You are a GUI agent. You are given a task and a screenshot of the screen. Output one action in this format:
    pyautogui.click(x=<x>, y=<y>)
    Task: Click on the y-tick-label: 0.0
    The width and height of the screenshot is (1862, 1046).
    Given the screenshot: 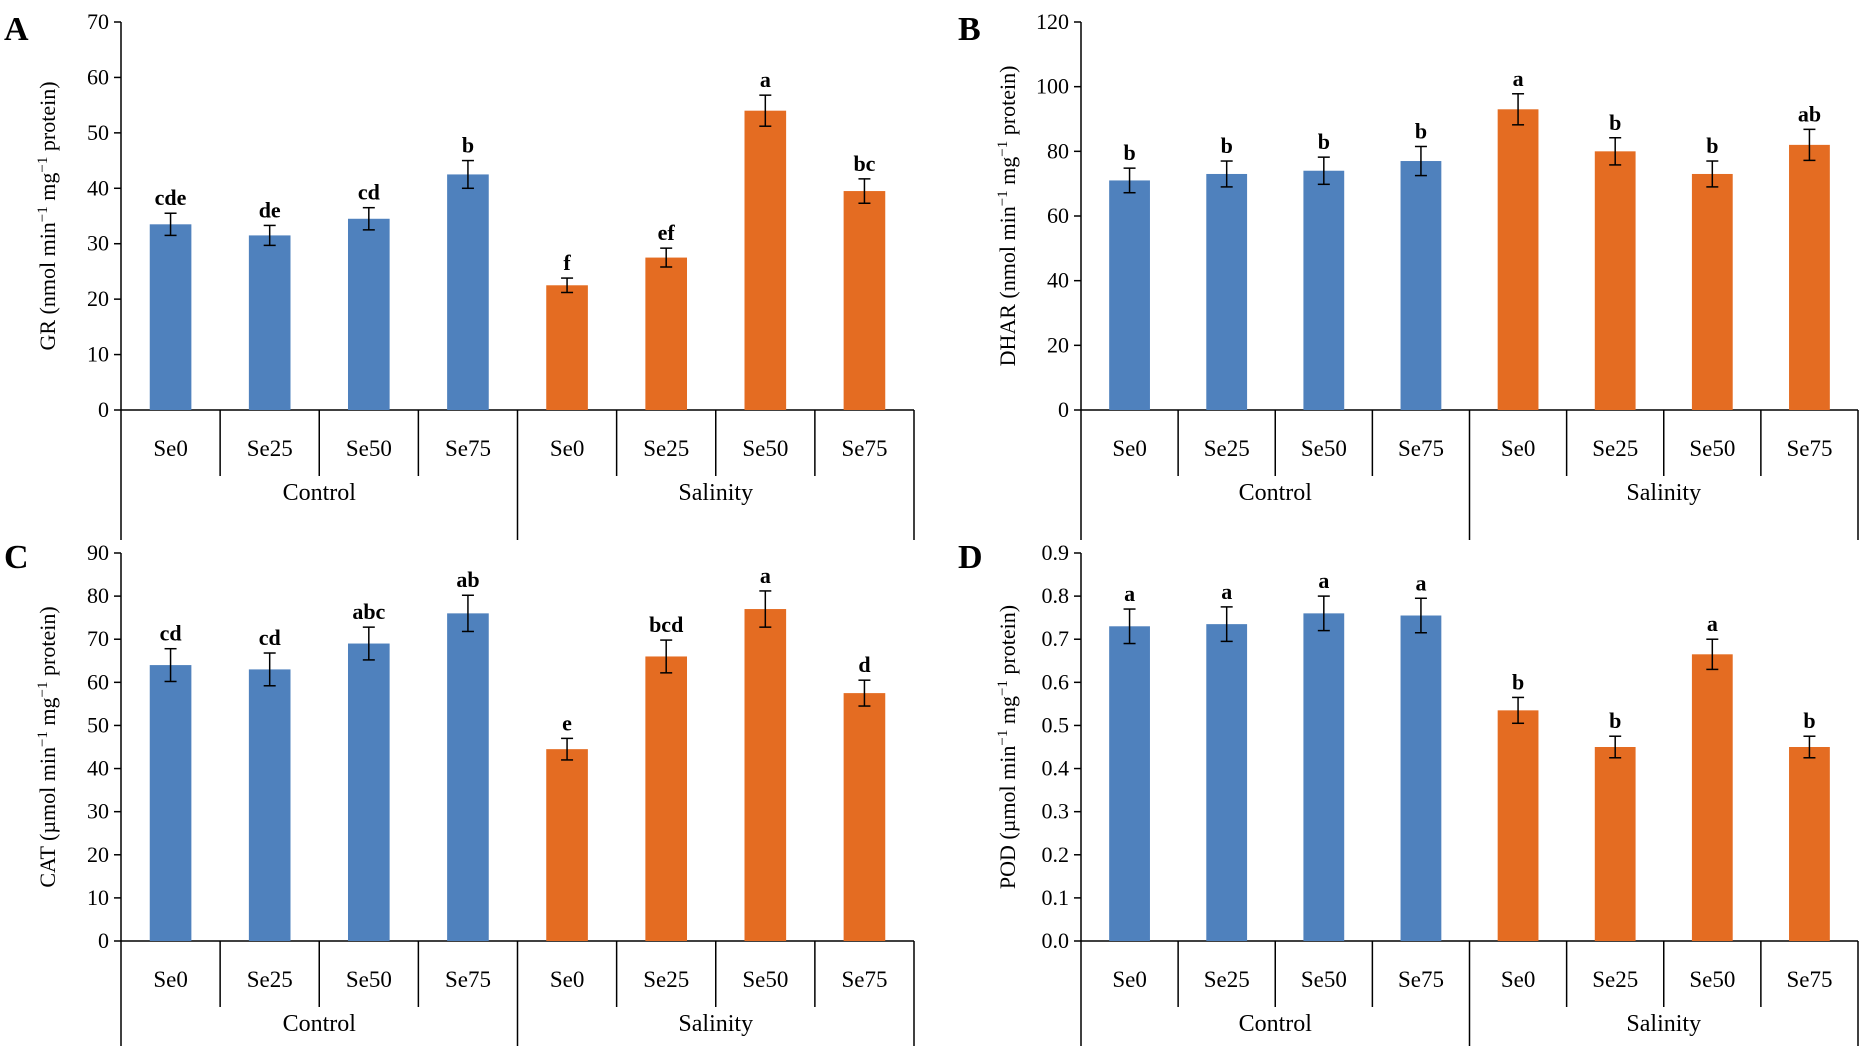 What is the action you would take?
    pyautogui.click(x=1056, y=940)
    